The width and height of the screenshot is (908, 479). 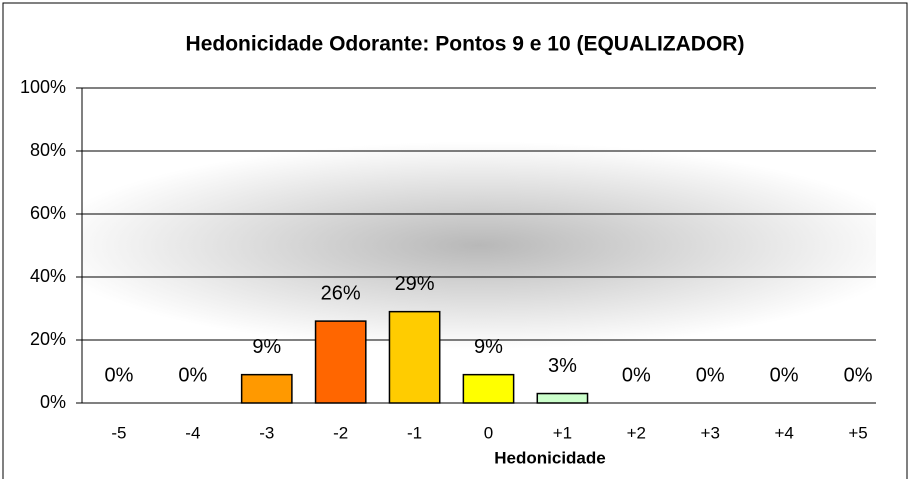 I want to click on x-tick-label: +2, so click(x=636, y=432).